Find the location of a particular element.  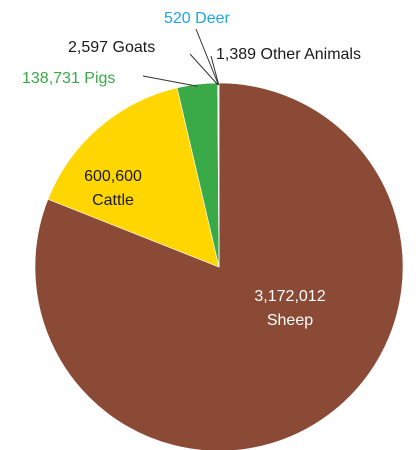

slice-label-sheep-value: 3,172,012 is located at coordinates (289, 296).